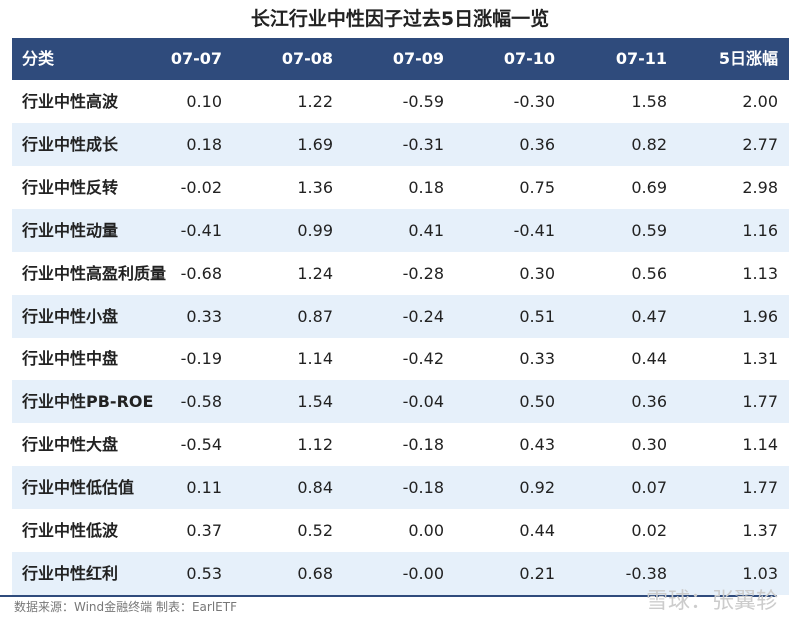 This screenshot has height=620, width=800. Describe the element at coordinates (649, 273) in the screenshot. I see `value-cell: 0.56` at that location.